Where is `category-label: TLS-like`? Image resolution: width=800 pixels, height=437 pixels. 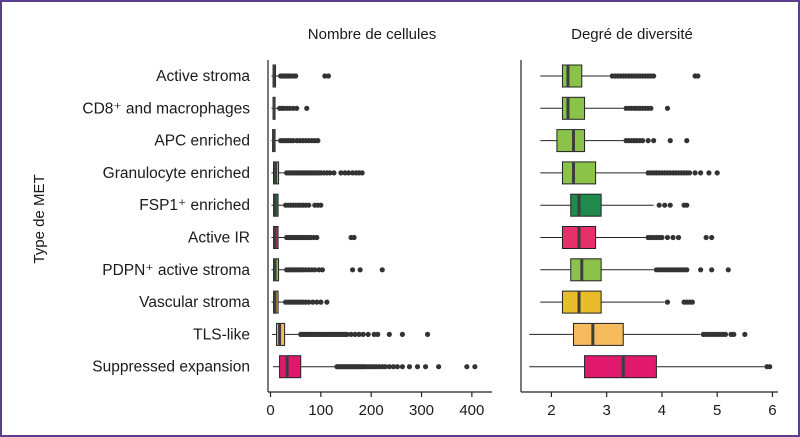 category-label: TLS-like is located at coordinates (221, 334).